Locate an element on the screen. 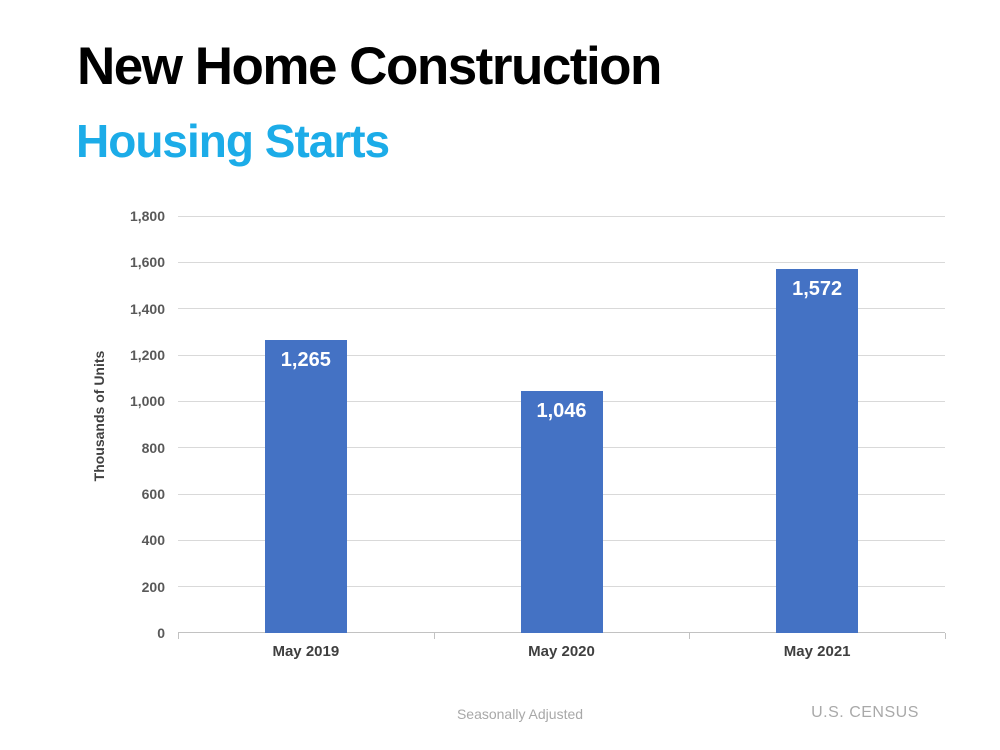  x-category-label: May 2020 is located at coordinates (561, 651).